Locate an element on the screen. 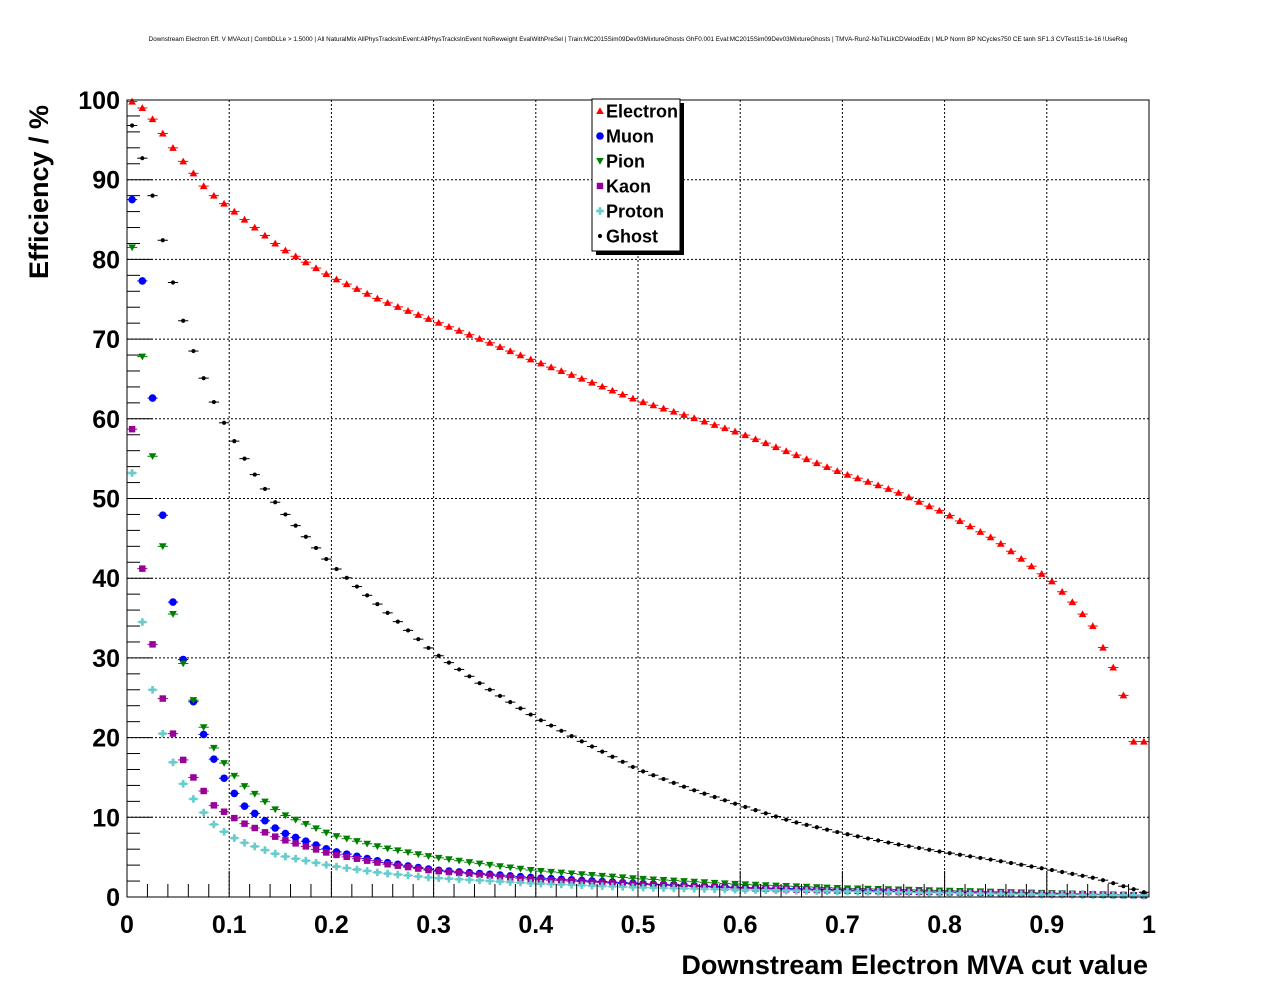  x-tick-label: 0.8 is located at coordinates (944, 925).